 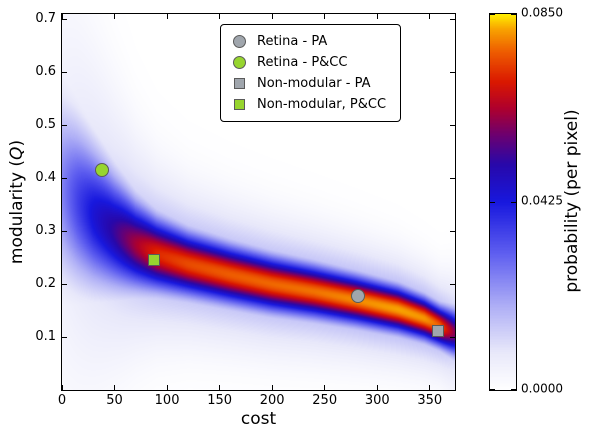 I want to click on scatter-point-retina-pa, so click(x=358, y=295).